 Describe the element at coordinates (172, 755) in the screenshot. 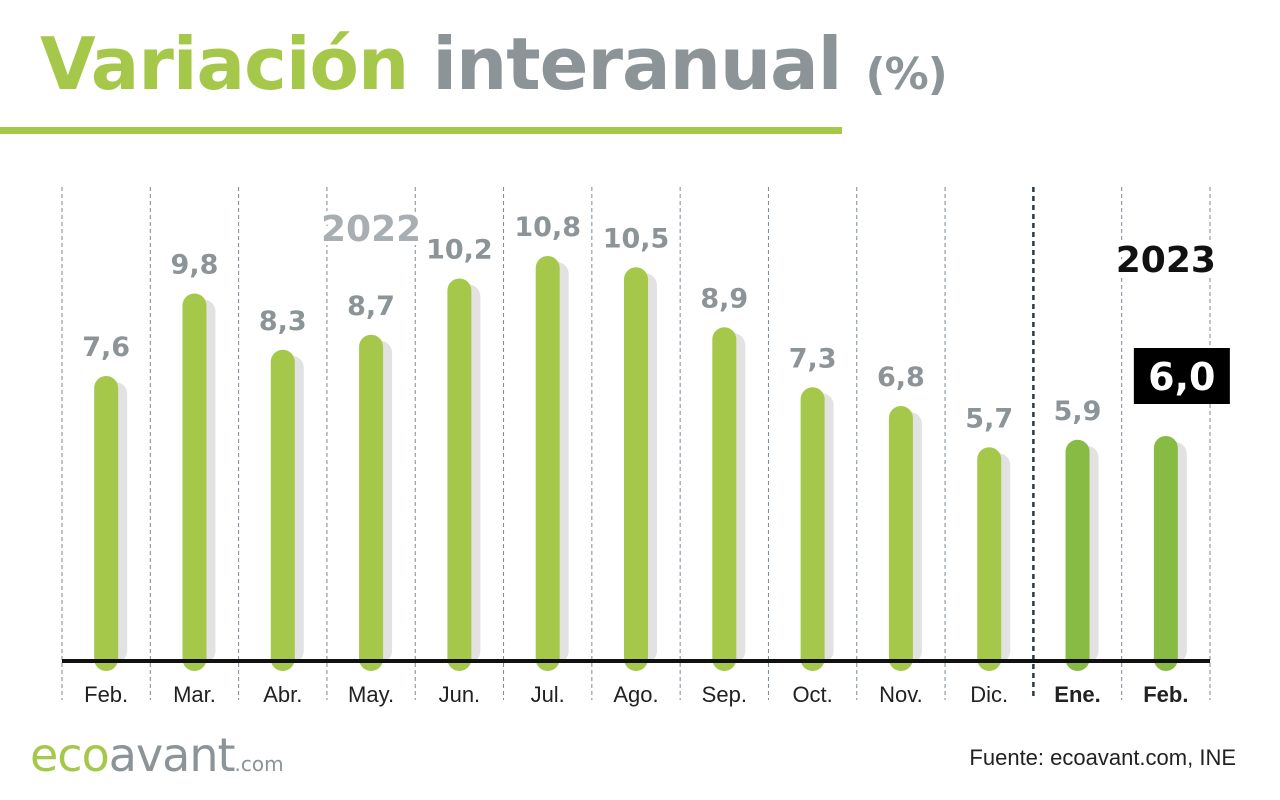

I see `logo-avant: avant` at that location.